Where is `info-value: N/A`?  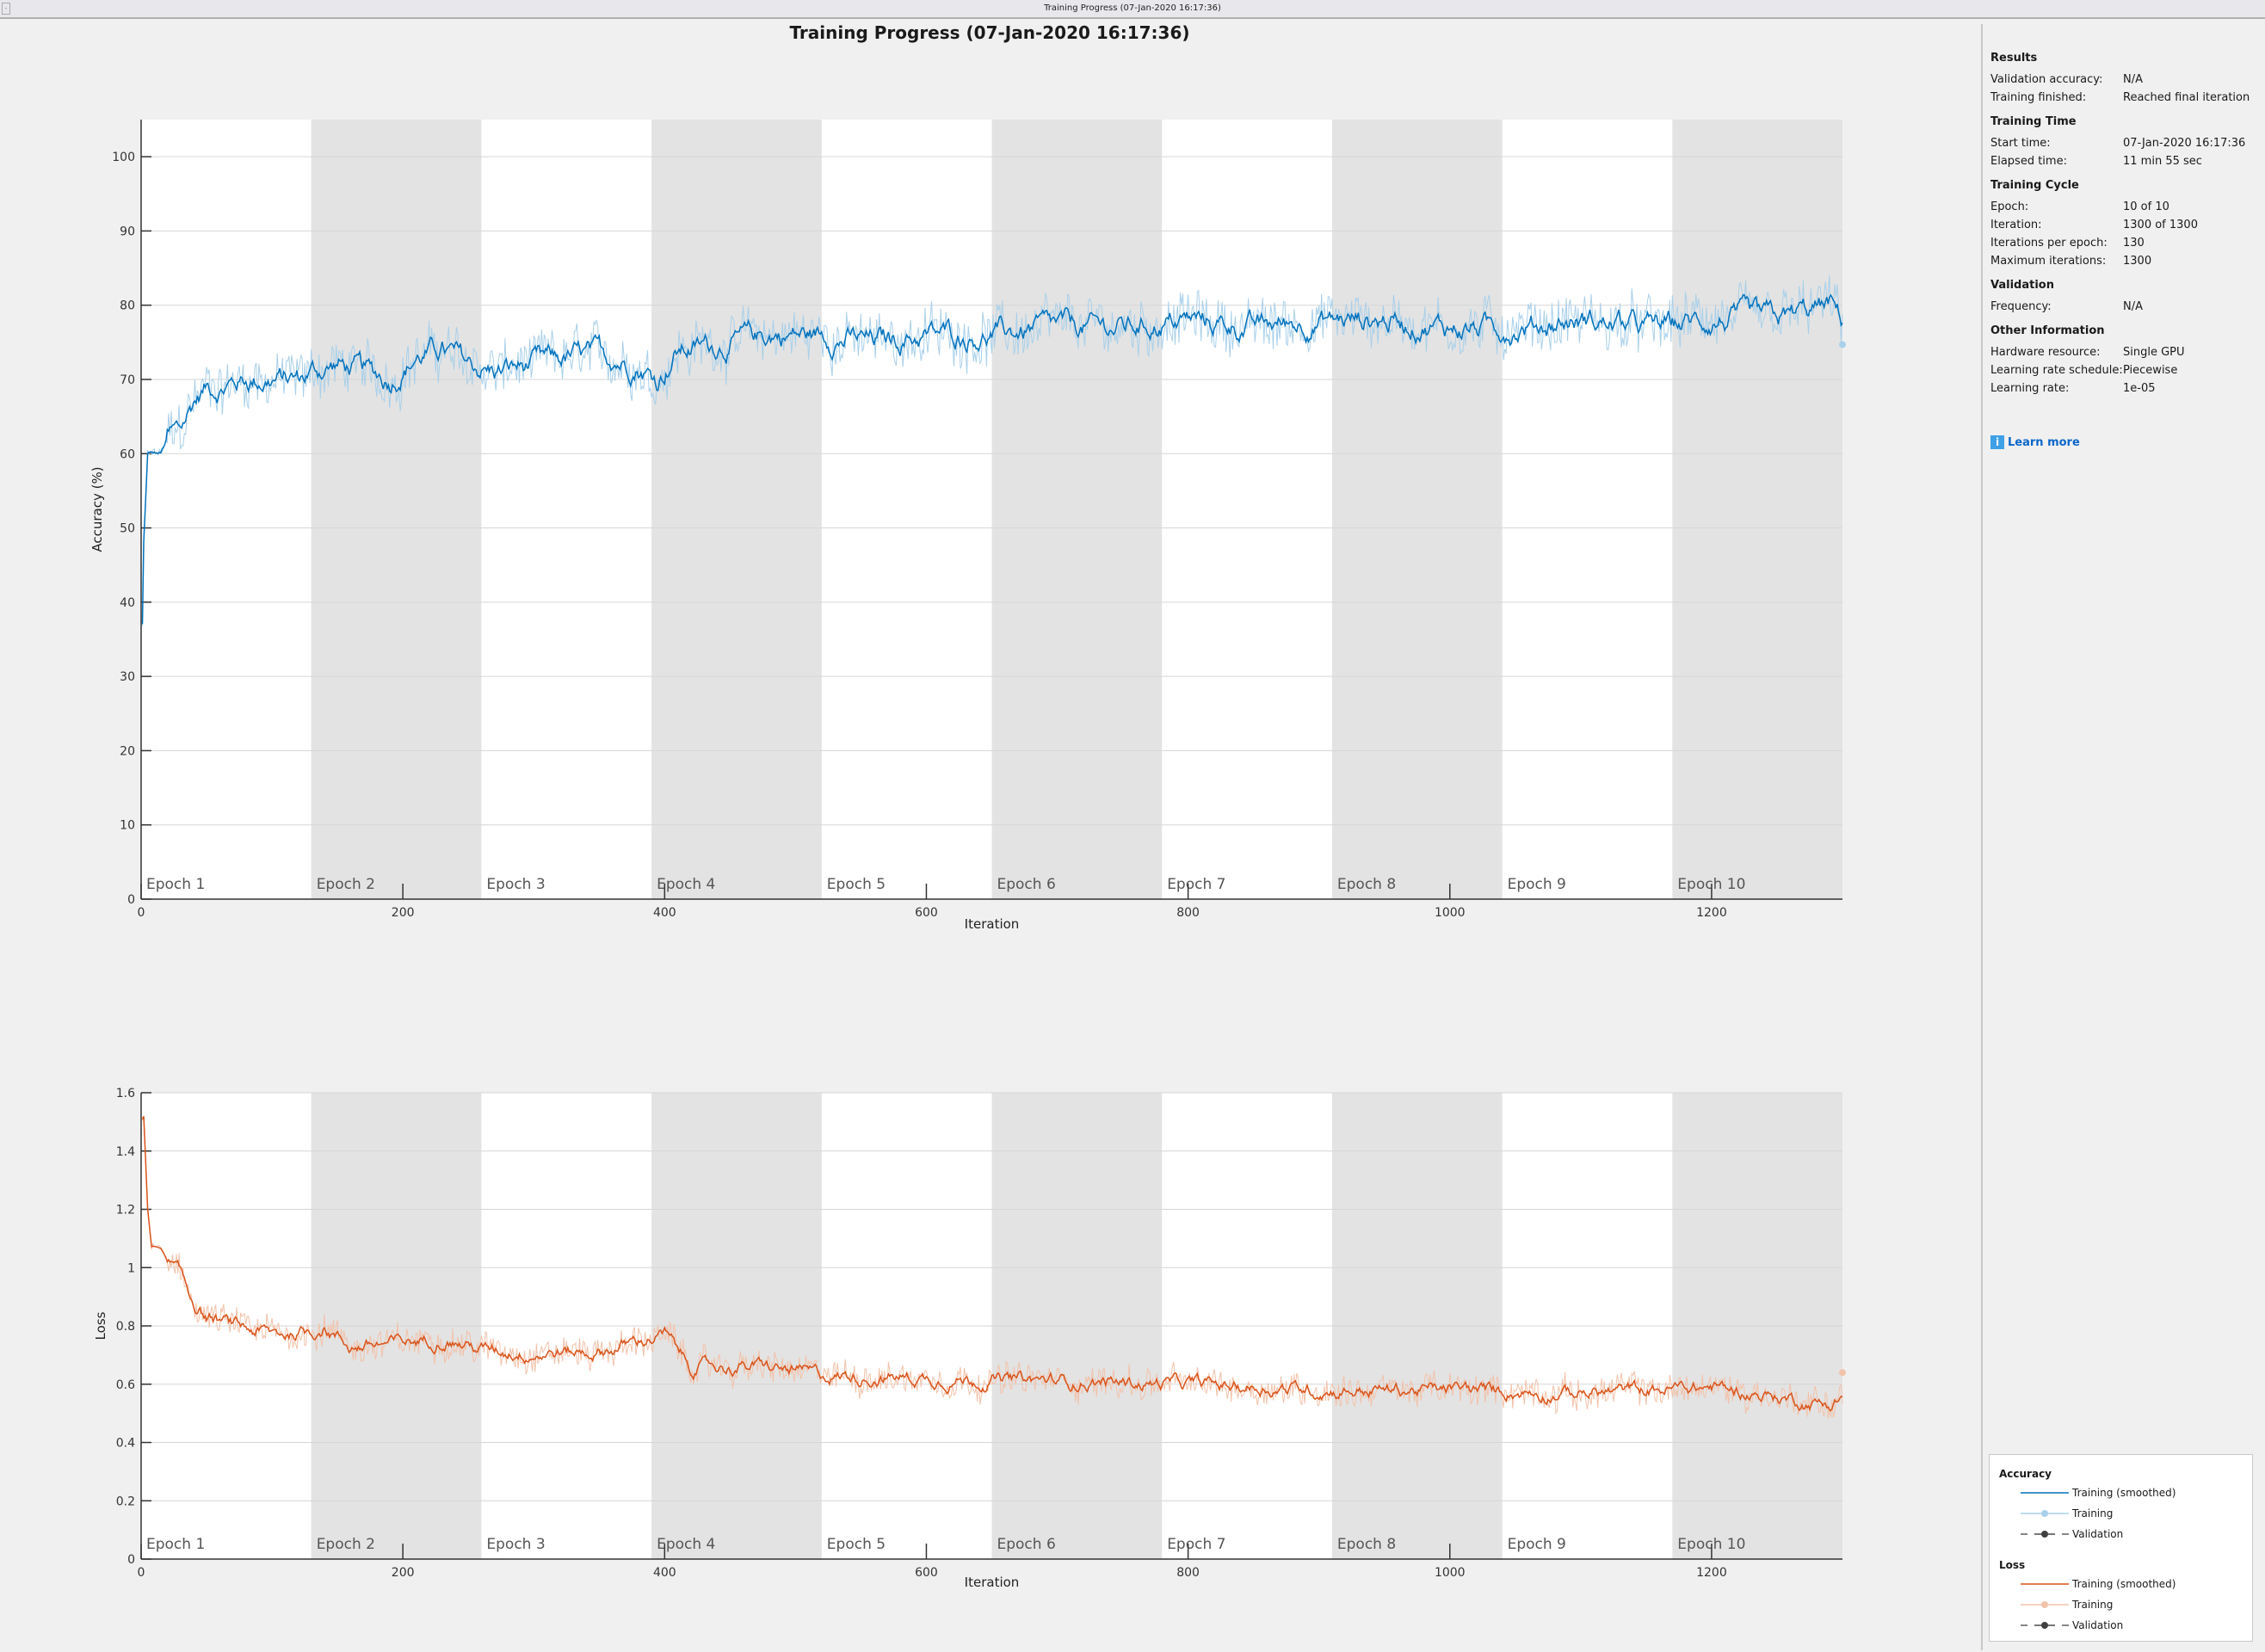 info-value: N/A is located at coordinates (2133, 79).